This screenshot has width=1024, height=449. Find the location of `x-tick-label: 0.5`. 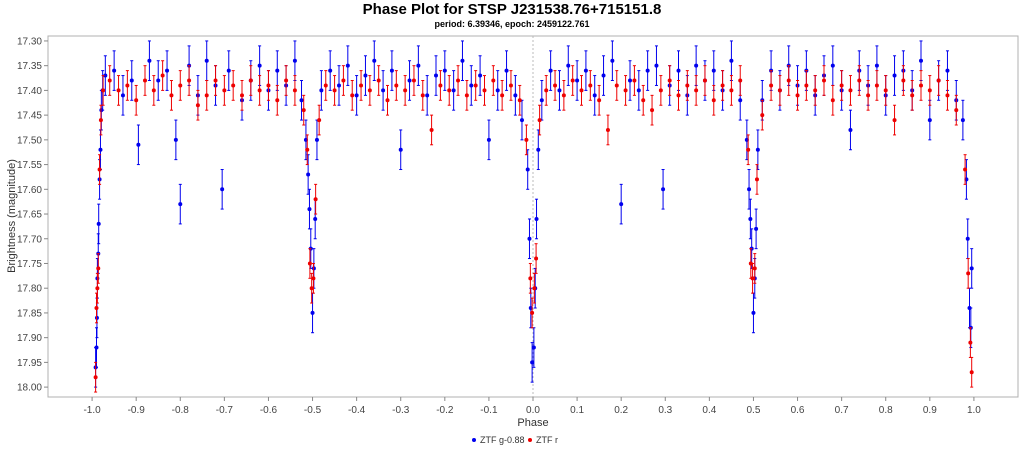

x-tick-label: 0.5 is located at coordinates (754, 410).